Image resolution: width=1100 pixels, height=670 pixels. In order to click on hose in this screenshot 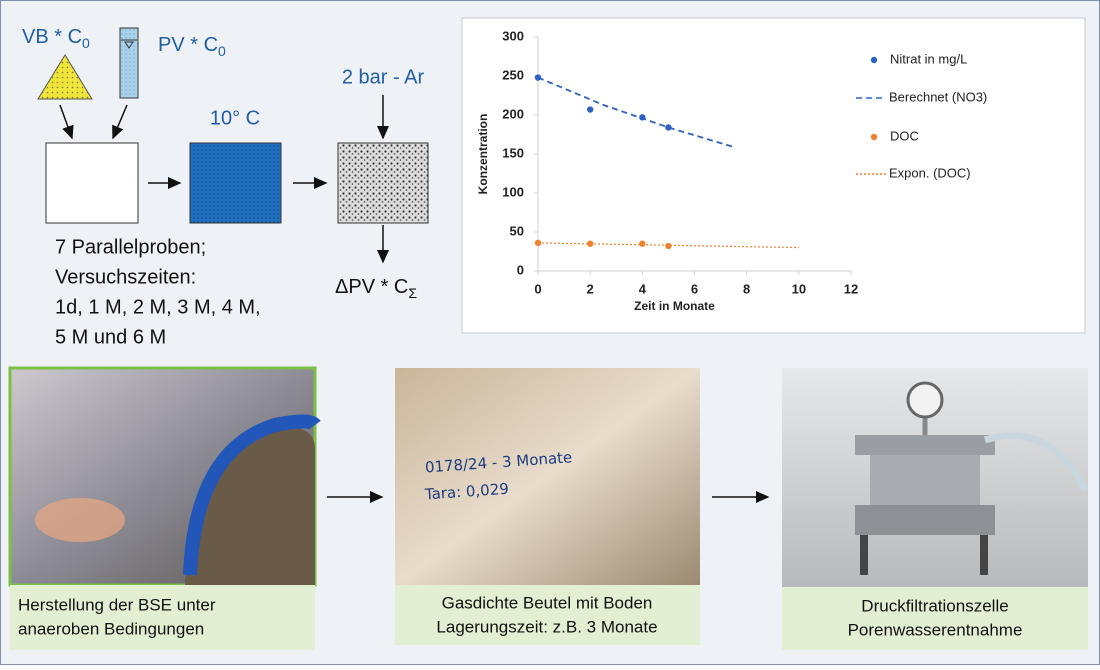, I will do `click(1036, 462)`.